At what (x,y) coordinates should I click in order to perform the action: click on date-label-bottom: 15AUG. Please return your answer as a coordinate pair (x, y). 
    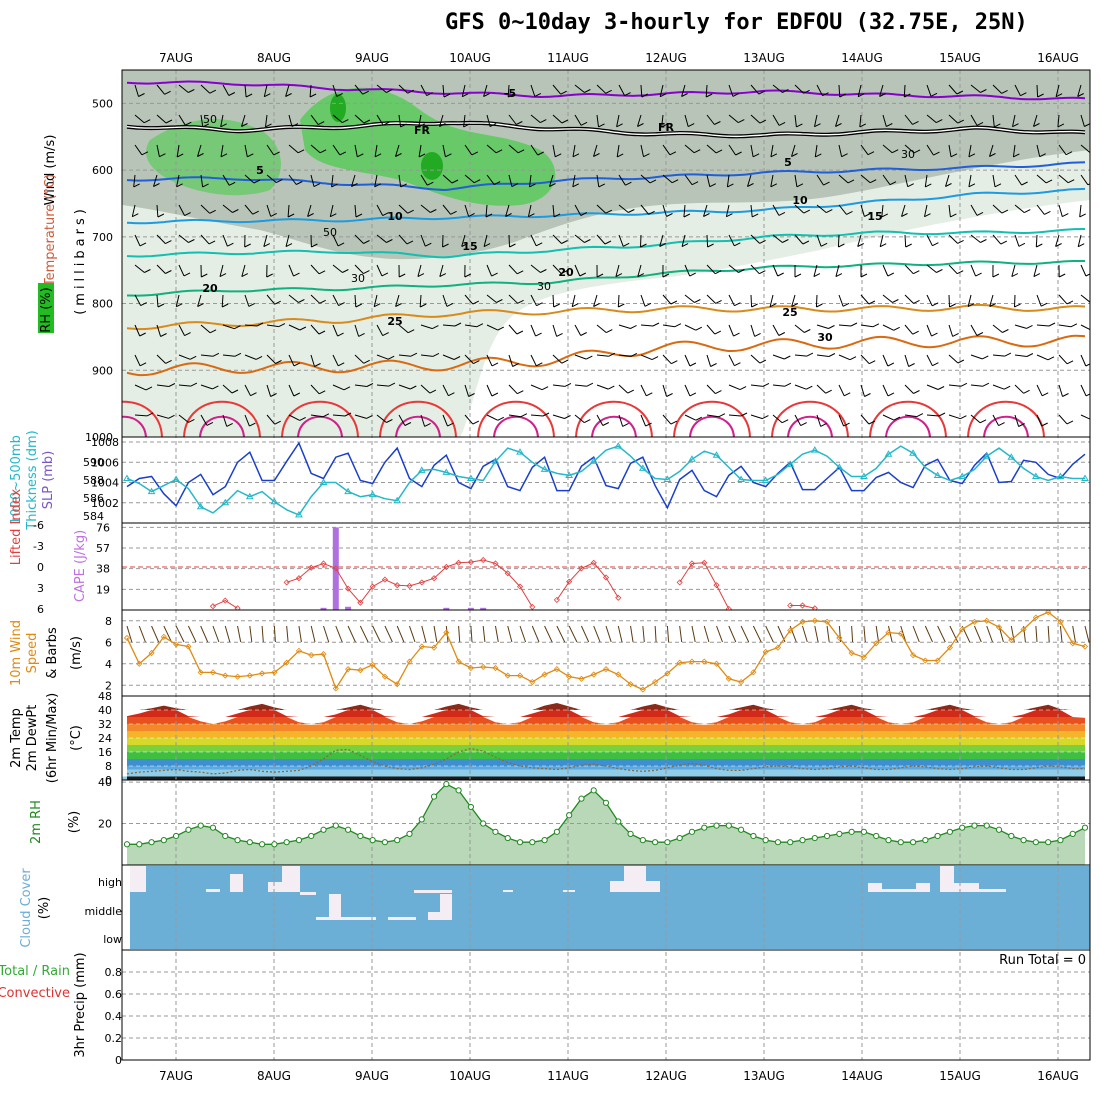
    Looking at the image, I should click on (960, 1076).